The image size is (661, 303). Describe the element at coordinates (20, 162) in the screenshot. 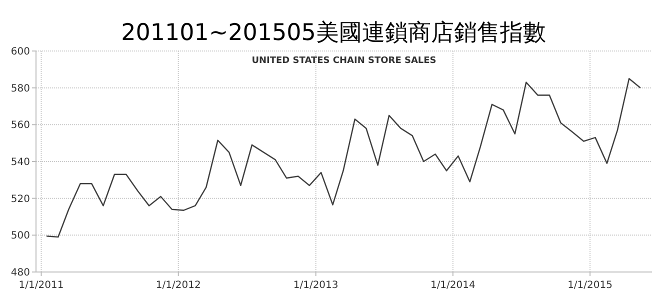

I see `y-tick-label: 540` at that location.